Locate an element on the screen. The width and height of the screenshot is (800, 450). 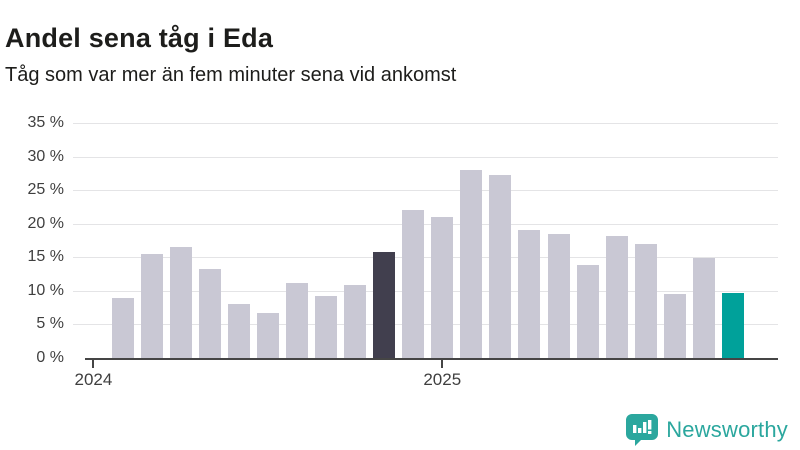
y-axis-tick-label: 5 % is located at coordinates (50, 324).